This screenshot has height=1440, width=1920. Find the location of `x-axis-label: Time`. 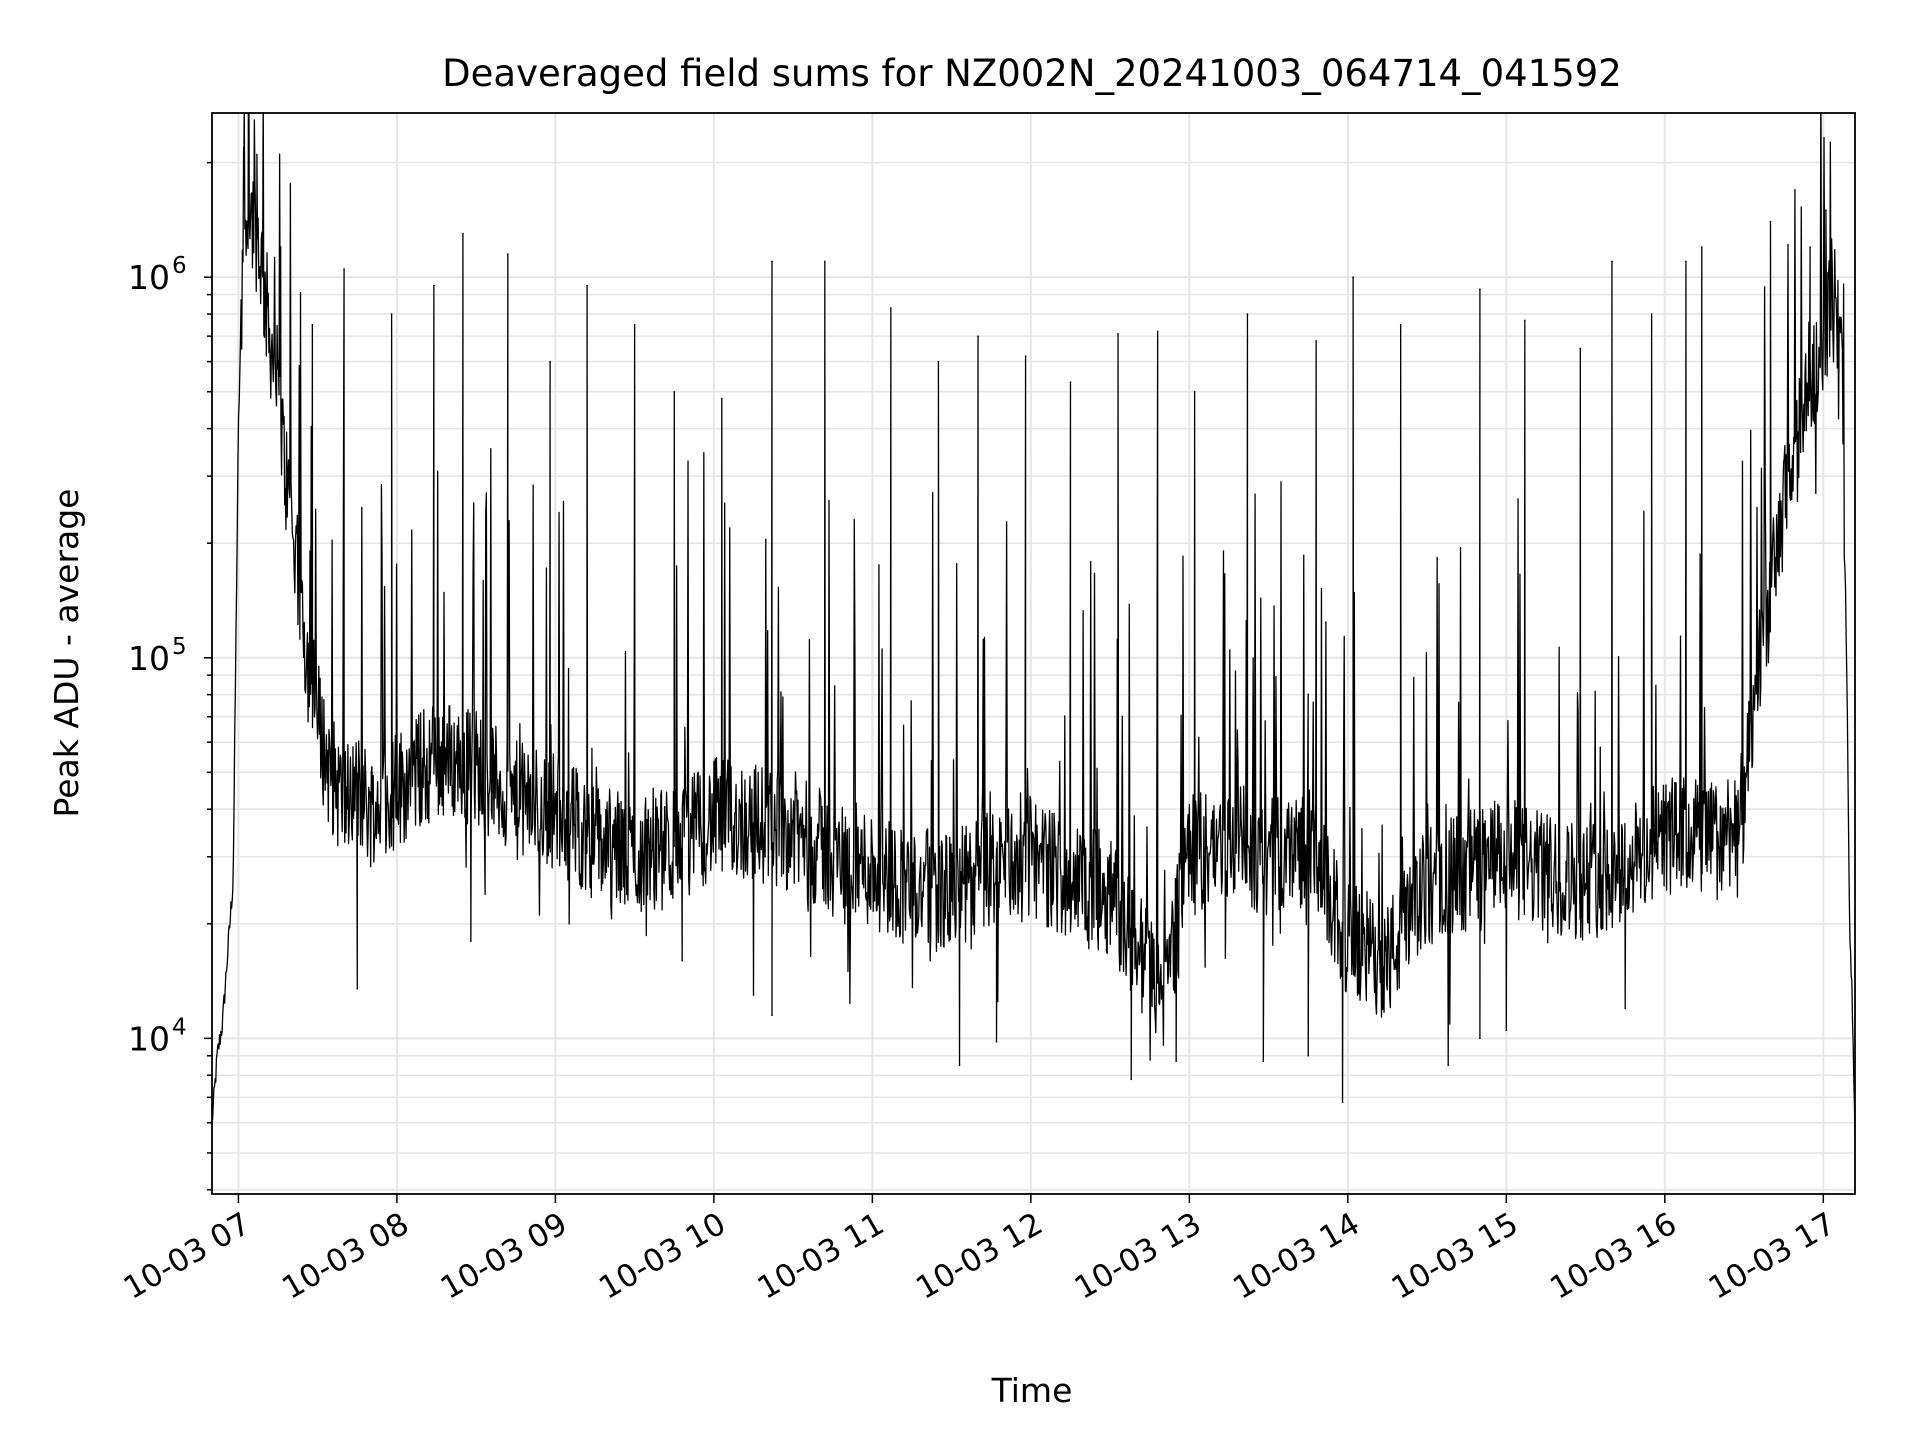

x-axis-label: Time is located at coordinates (1032, 1390).